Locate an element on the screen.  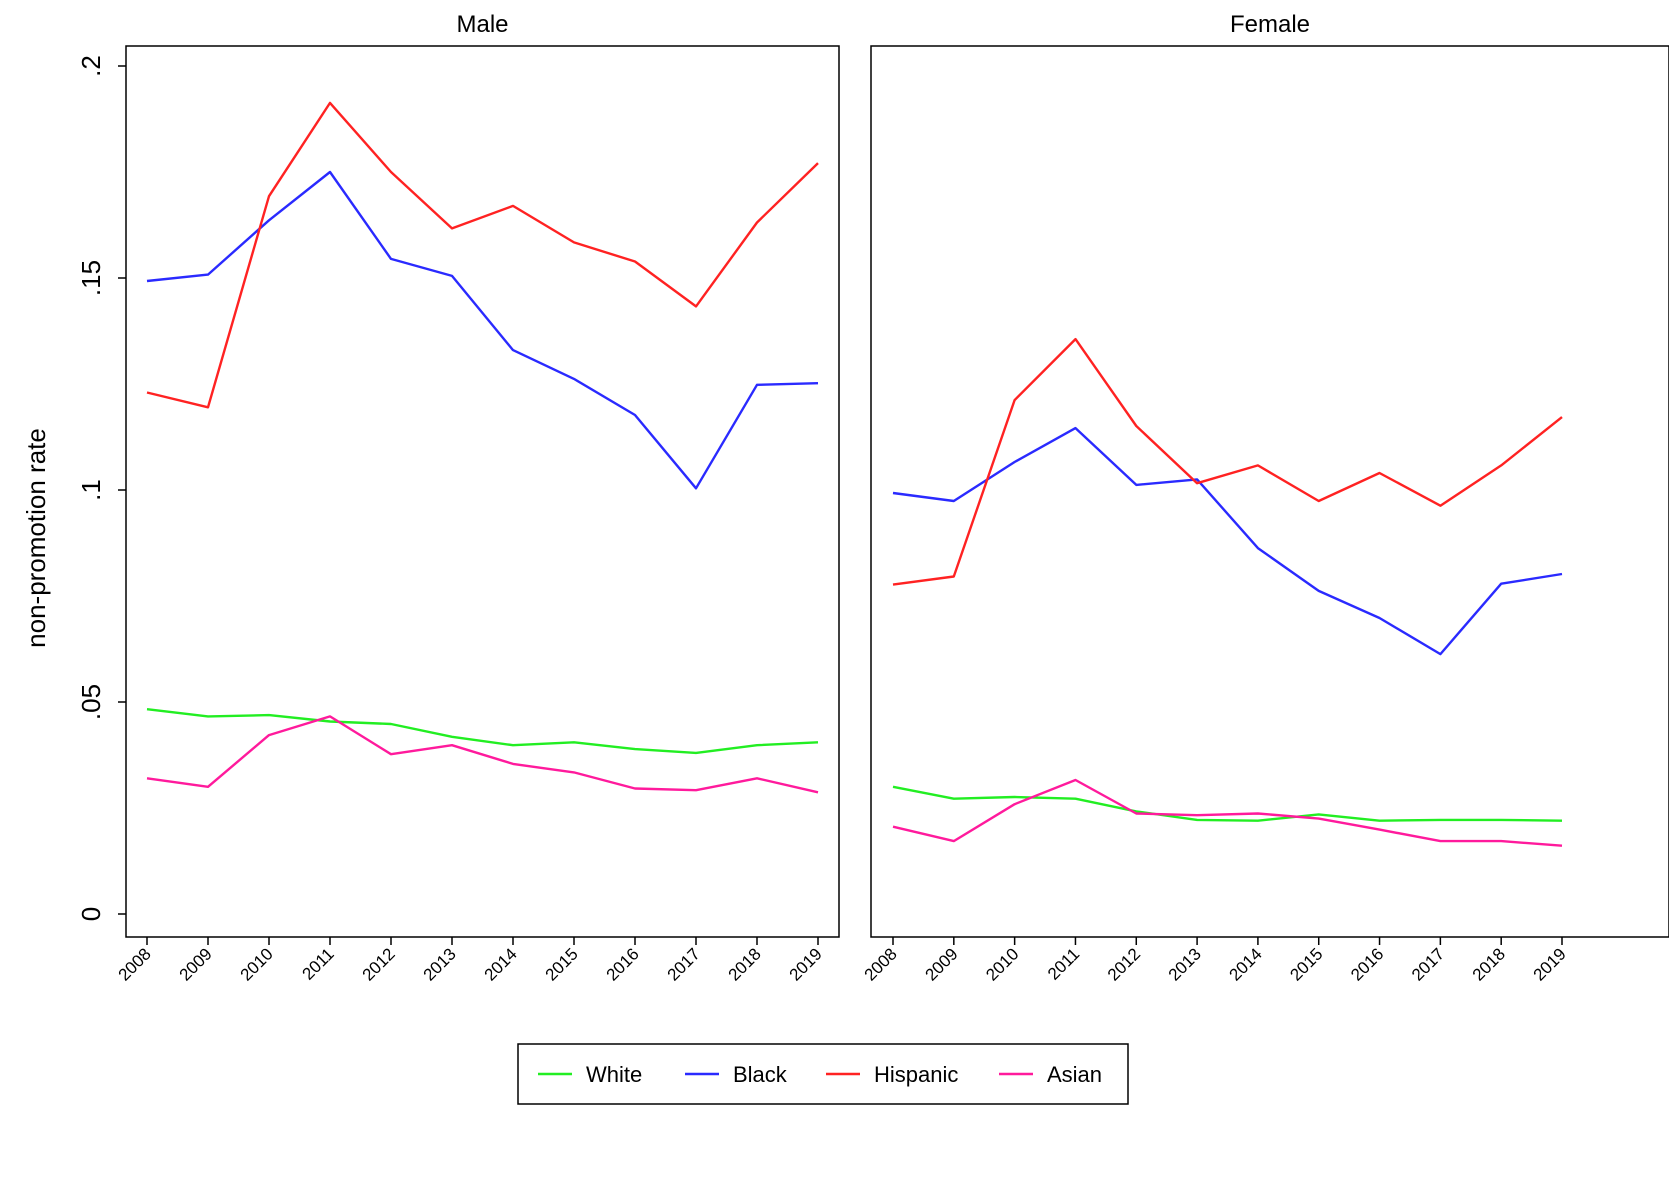
legend-label-black: Black is located at coordinates (760, 1074).